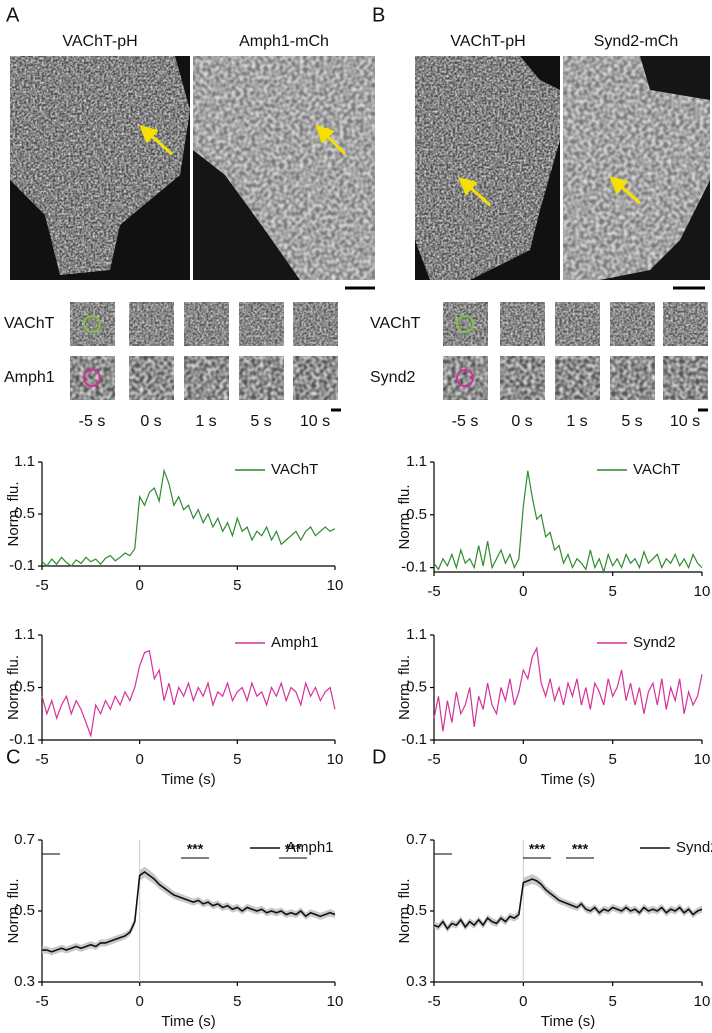  Describe the element at coordinates (636, 41) in the screenshot. I see `image-title: Synd2-mCh` at that location.